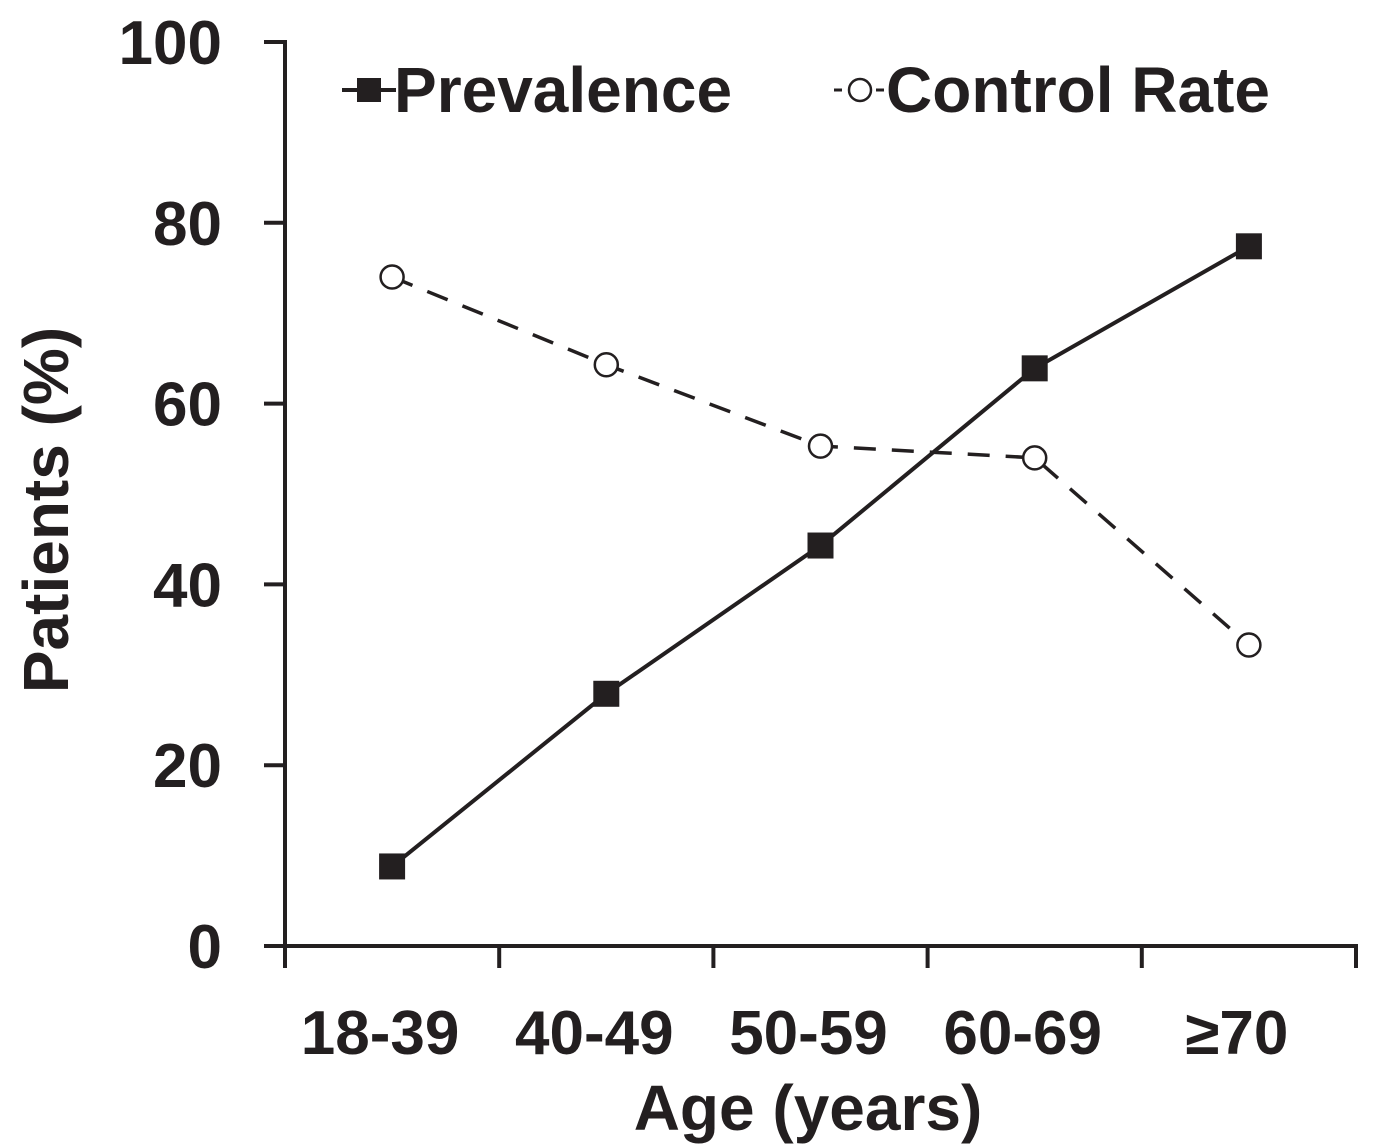 This screenshot has height=1144, width=1373. What do you see at coordinates (1236, 1033) in the screenshot?
I see `x-tick-label: ≥70` at bounding box center [1236, 1033].